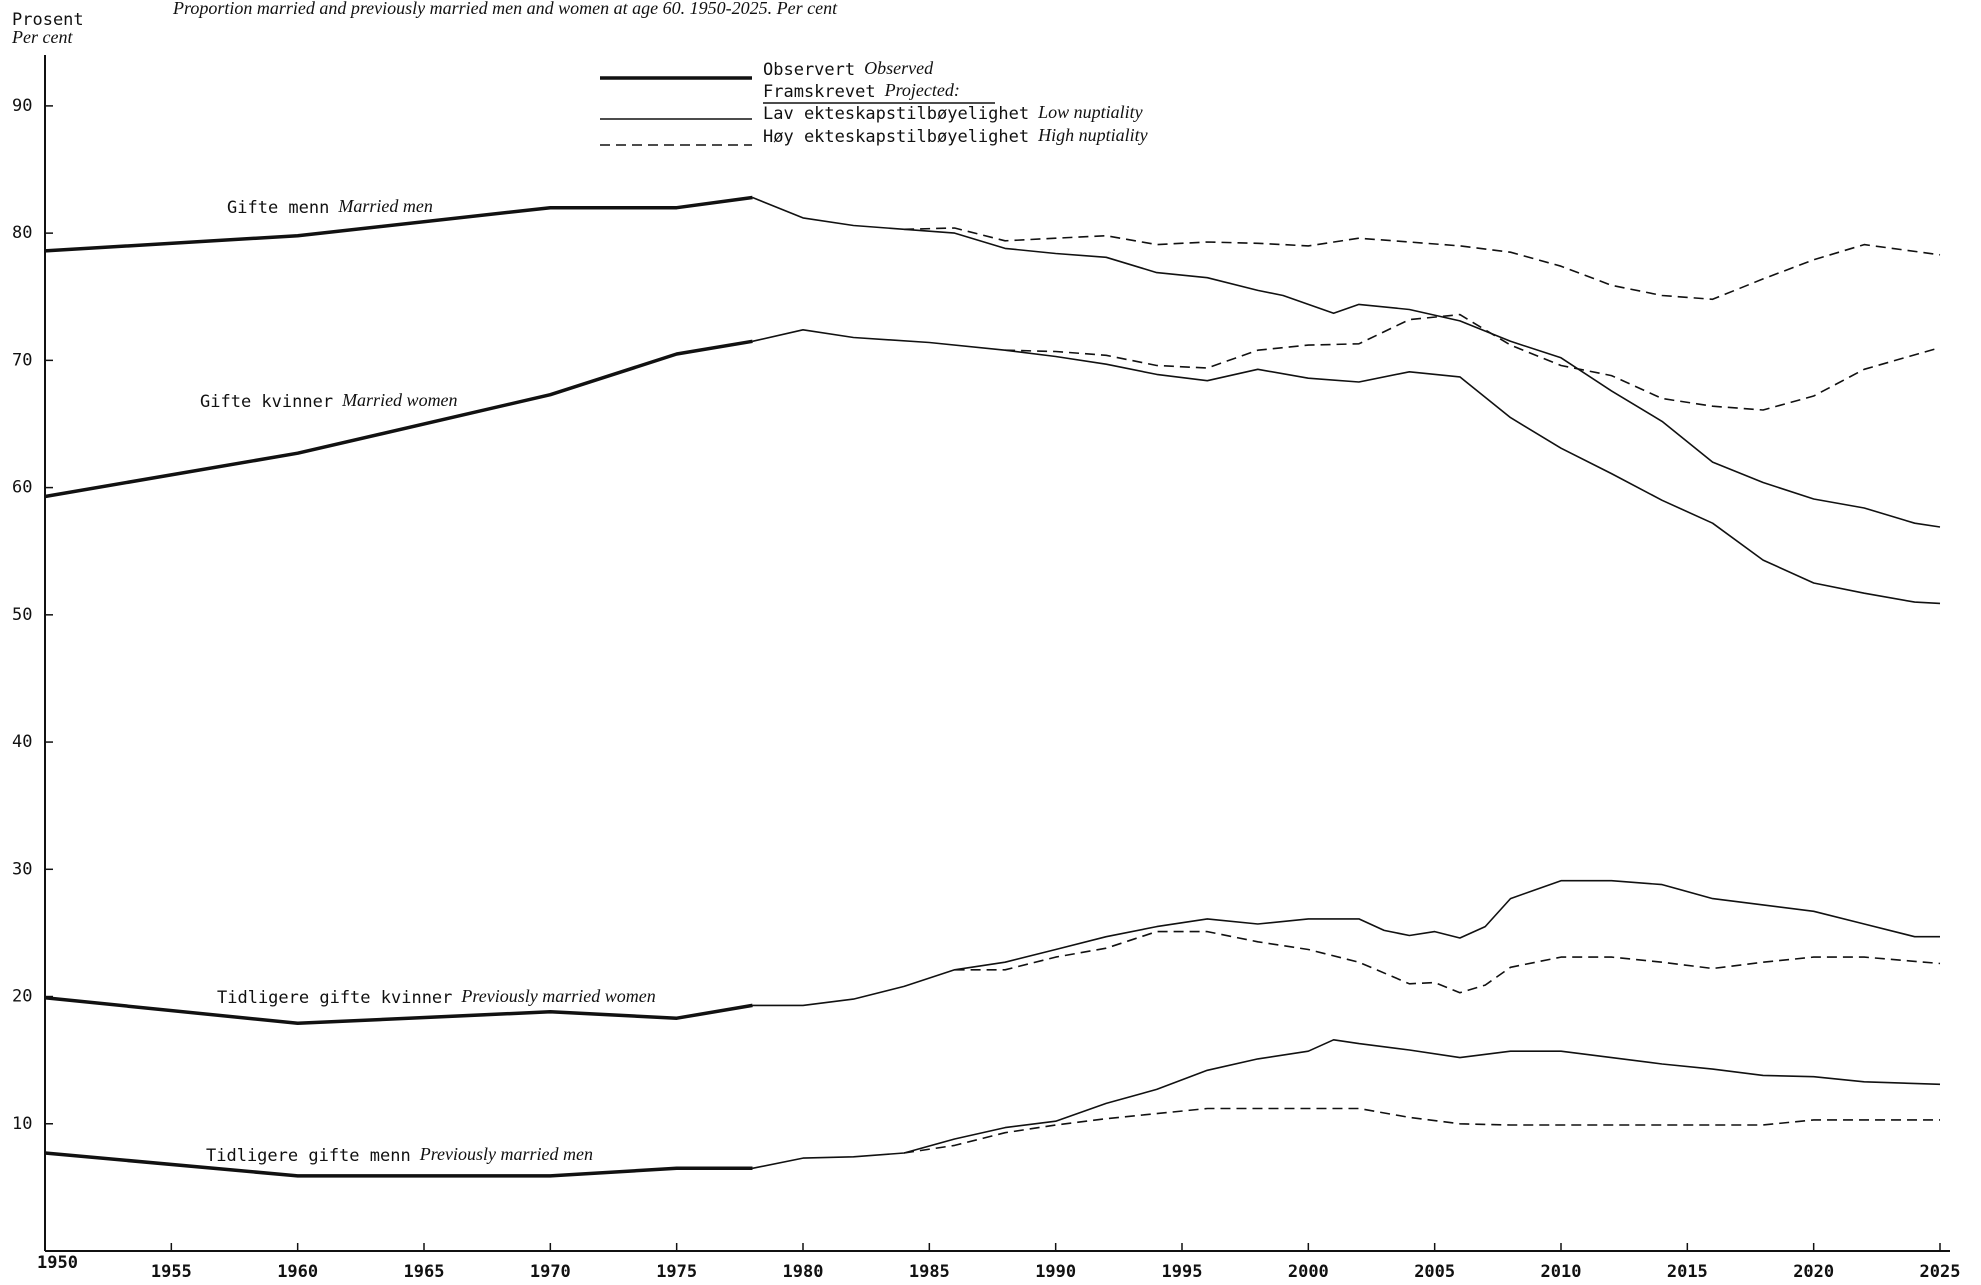  Describe the element at coordinates (1940, 1272) in the screenshot. I see `x-tick-label: 2025` at that location.